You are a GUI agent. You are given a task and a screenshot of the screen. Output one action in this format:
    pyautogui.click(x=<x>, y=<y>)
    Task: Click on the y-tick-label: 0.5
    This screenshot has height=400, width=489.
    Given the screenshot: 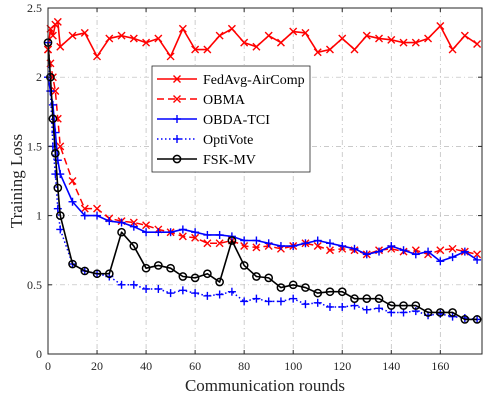 What is the action you would take?
    pyautogui.click(x=34, y=285)
    